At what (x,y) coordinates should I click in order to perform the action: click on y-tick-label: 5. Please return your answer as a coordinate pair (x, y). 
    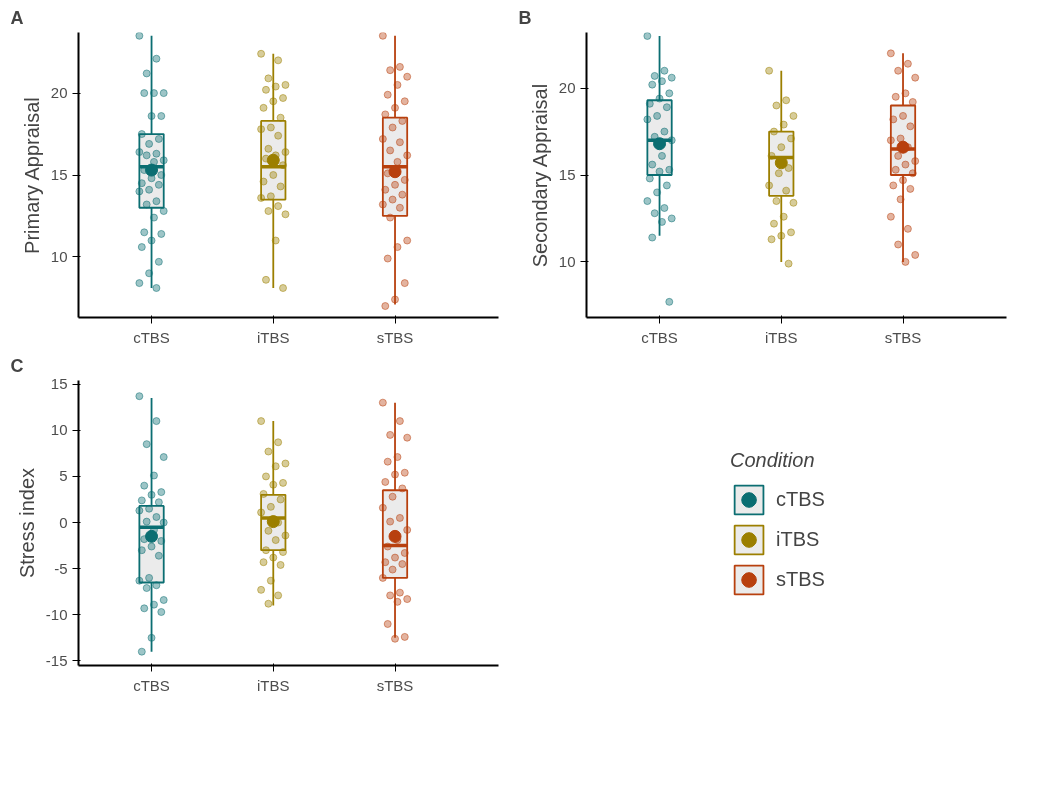
    Looking at the image, I should click on (63, 476).